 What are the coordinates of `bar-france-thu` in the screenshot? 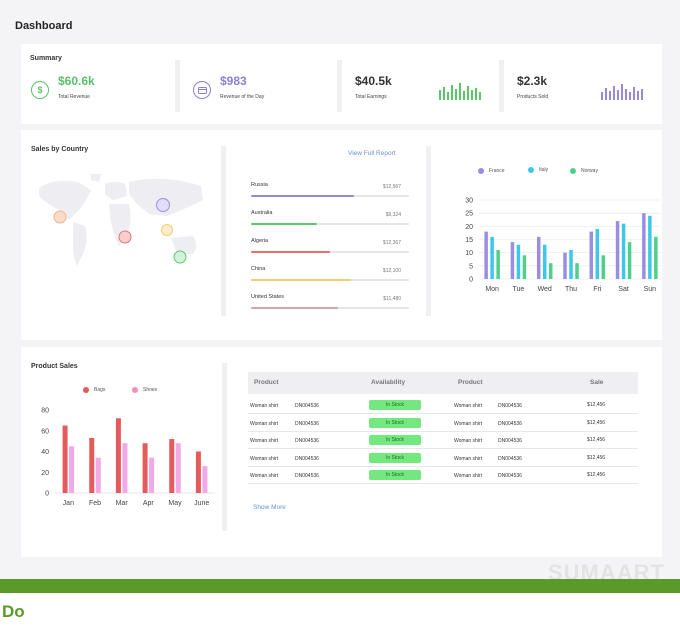 It's located at (565, 265).